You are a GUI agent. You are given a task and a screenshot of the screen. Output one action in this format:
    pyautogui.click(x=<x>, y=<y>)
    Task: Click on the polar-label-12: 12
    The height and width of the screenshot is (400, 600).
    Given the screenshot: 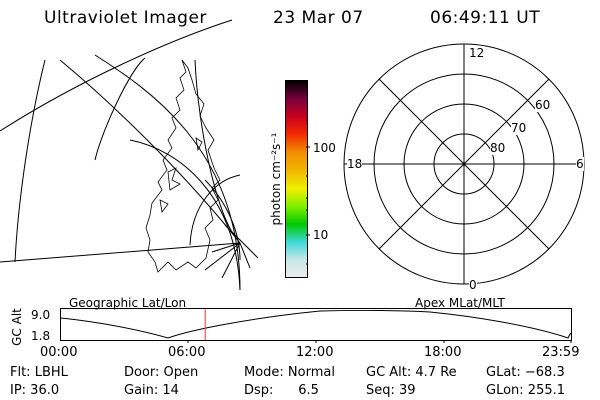 What is the action you would take?
    pyautogui.click(x=477, y=53)
    